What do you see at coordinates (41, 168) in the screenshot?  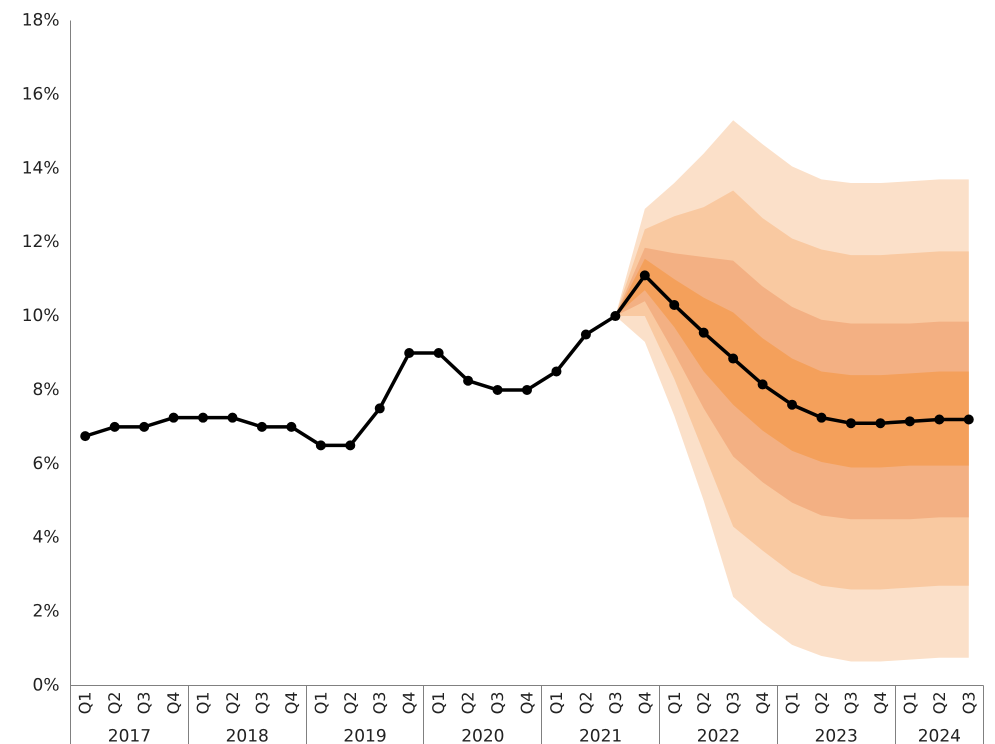 I see `y-tick-label: 14%` at bounding box center [41, 168].